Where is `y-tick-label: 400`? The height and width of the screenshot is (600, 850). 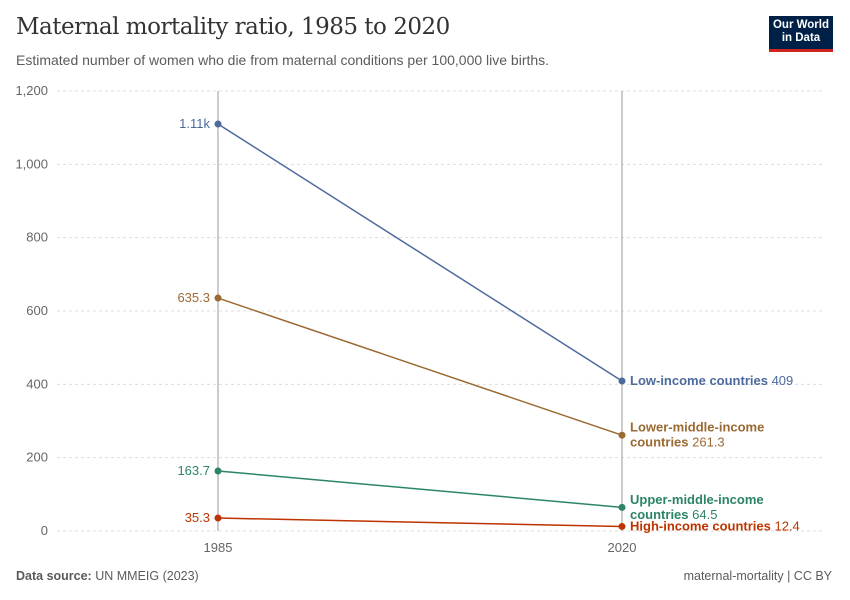
y-tick-label: 400 is located at coordinates (37, 383).